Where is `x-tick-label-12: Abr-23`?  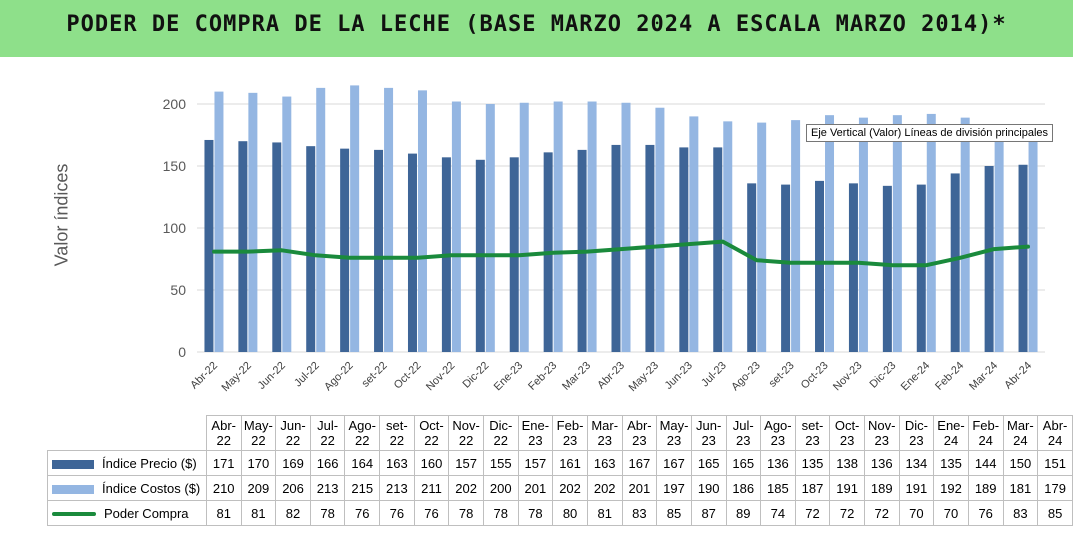 x-tick-label-12: Abr-23 is located at coordinates (611, 376).